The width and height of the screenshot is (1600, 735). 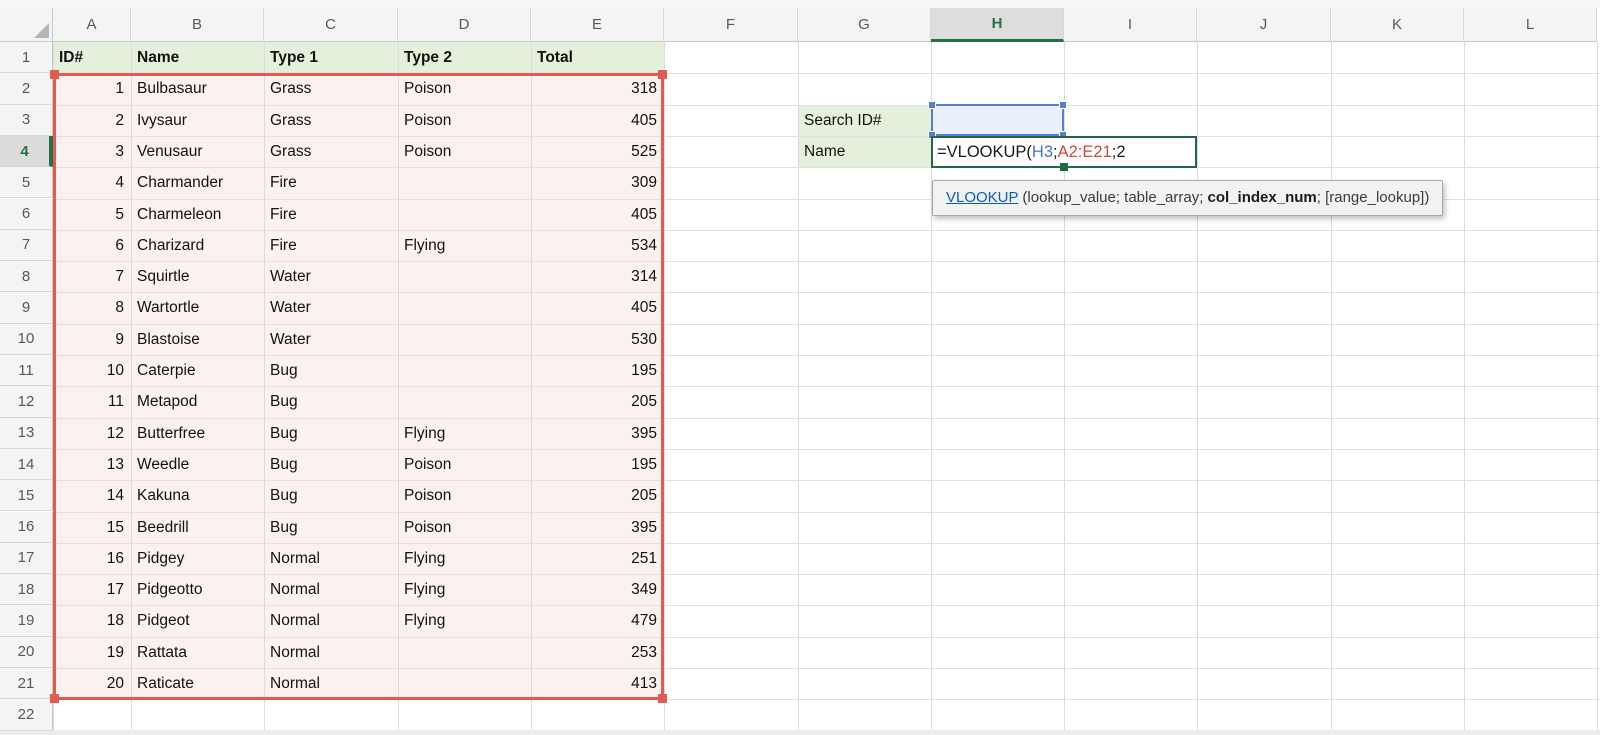 What do you see at coordinates (161, 558) in the screenshot?
I see `cell-B17: Pidgey` at bounding box center [161, 558].